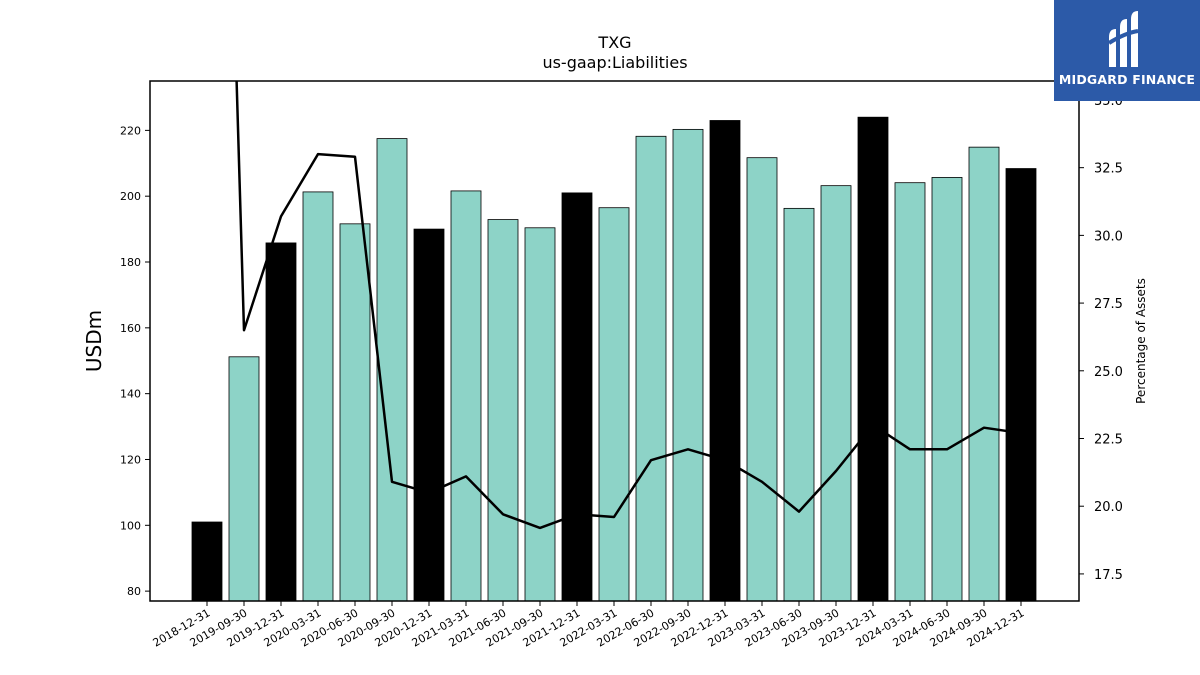 The image size is (1200, 675). I want to click on midgard-finance-logo: MIDGARD FINANCE, so click(1127, 50).